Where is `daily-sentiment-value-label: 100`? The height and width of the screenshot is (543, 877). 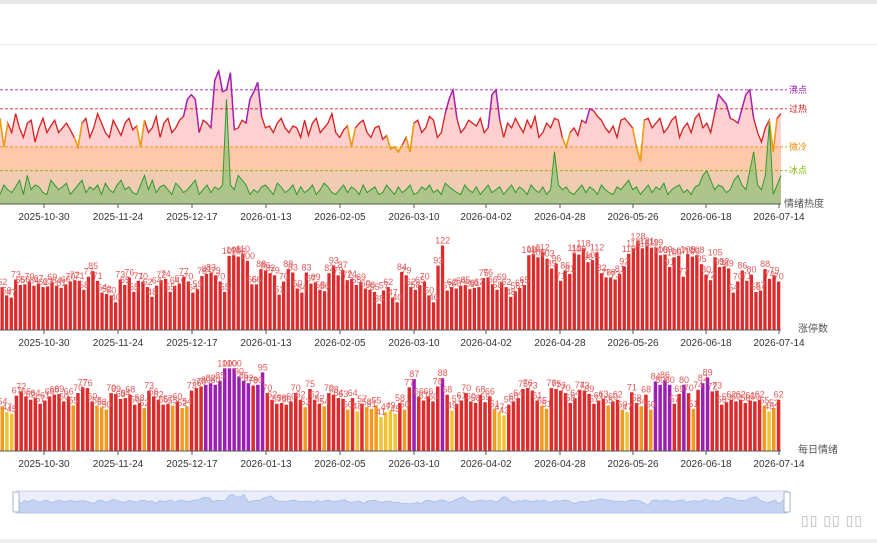
daily-sentiment-value-label: 100 is located at coordinates (229, 363).